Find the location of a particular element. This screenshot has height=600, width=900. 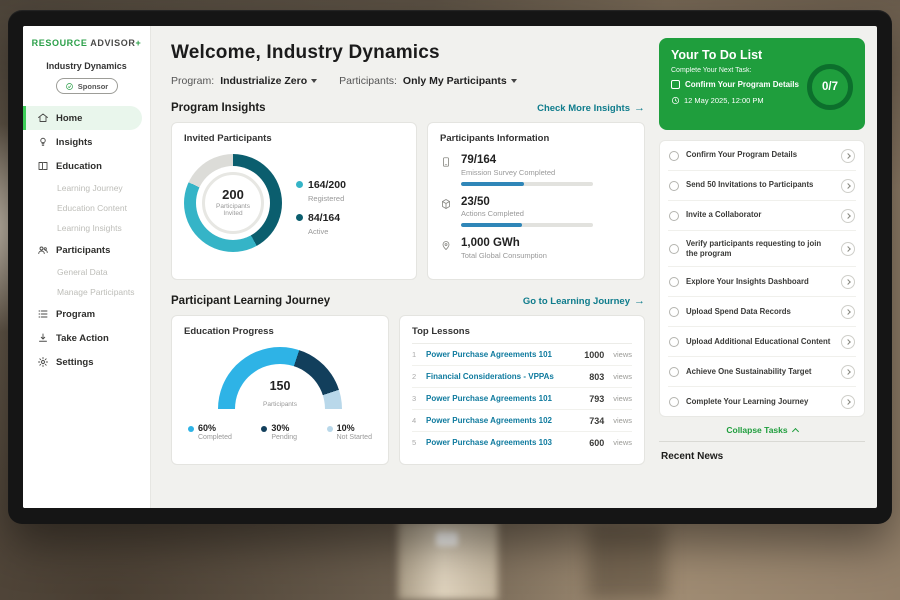

collapse-tasks-link: Collapse Tasks is located at coordinates (762, 429).